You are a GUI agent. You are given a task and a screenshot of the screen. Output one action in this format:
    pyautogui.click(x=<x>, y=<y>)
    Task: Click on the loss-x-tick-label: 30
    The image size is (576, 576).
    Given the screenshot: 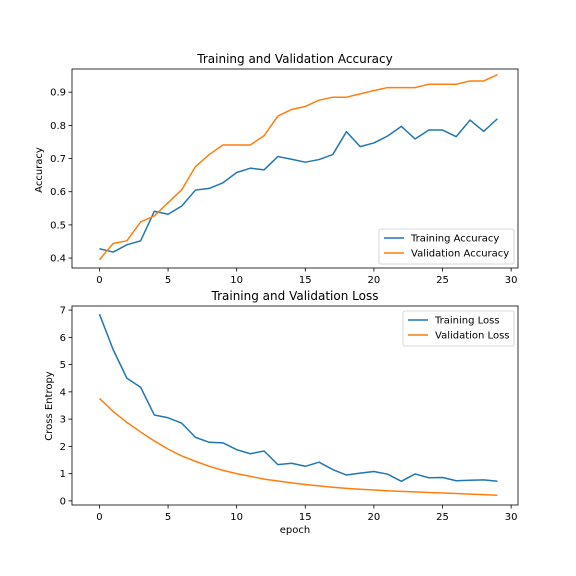 What is the action you would take?
    pyautogui.click(x=511, y=517)
    